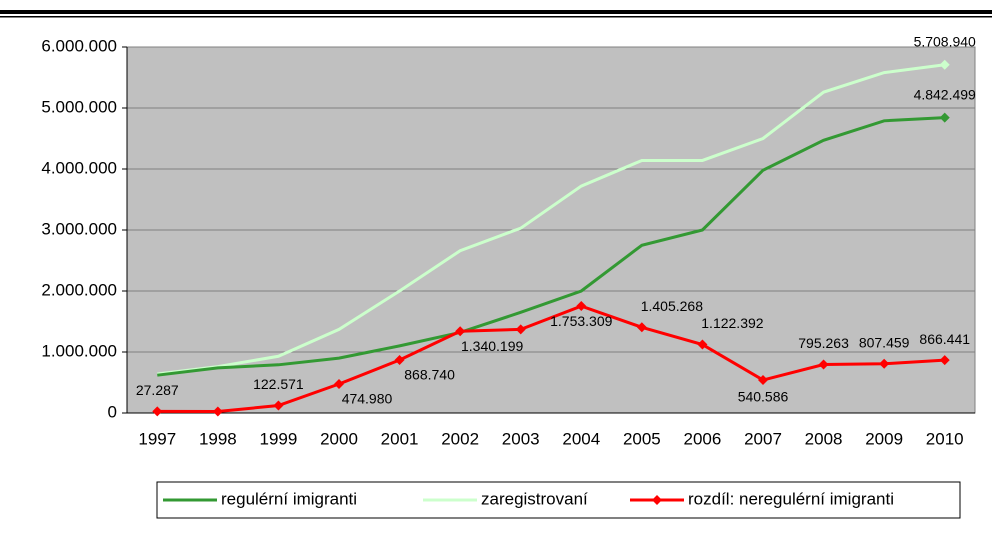 The height and width of the screenshot is (542, 992). What do you see at coordinates (534, 498) in the screenshot?
I see `legend-label: zaregistrovaní` at bounding box center [534, 498].